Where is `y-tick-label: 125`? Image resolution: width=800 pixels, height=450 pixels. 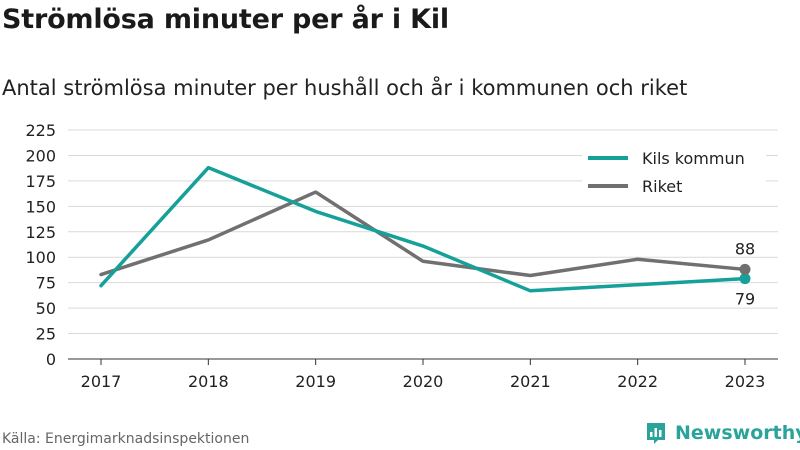 y-tick-label: 125 is located at coordinates (40, 232).